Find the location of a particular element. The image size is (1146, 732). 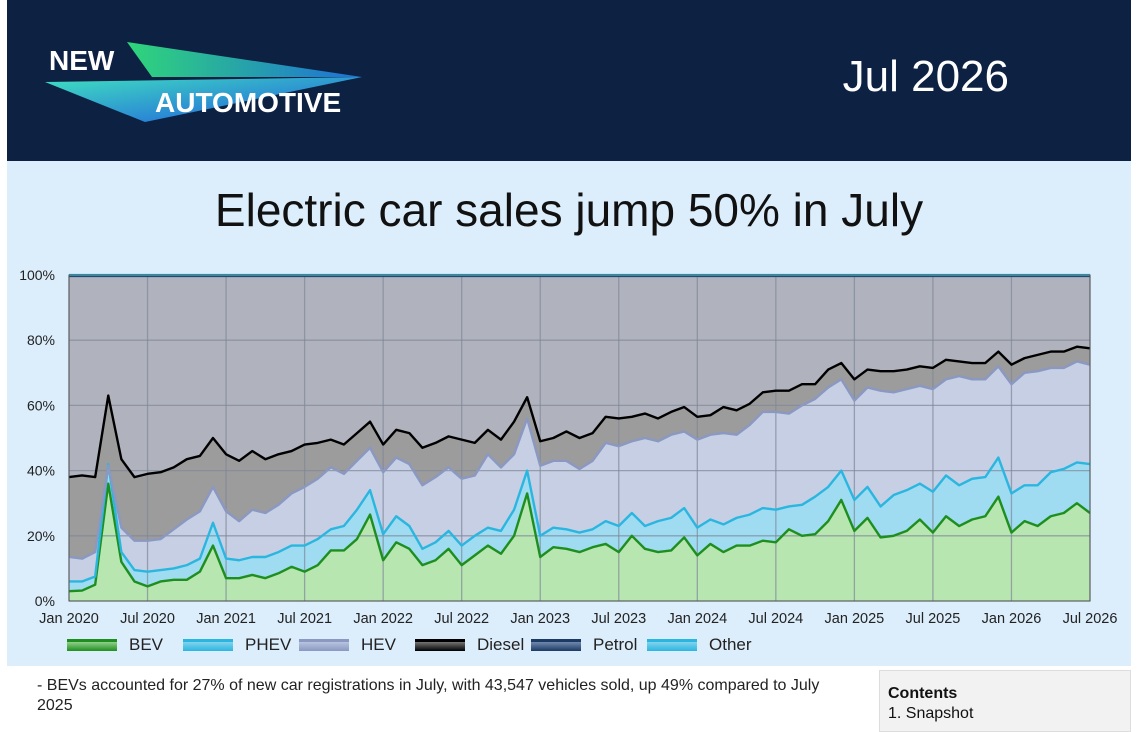

x-tick-label: Jul 2022 is located at coordinates (461, 619).